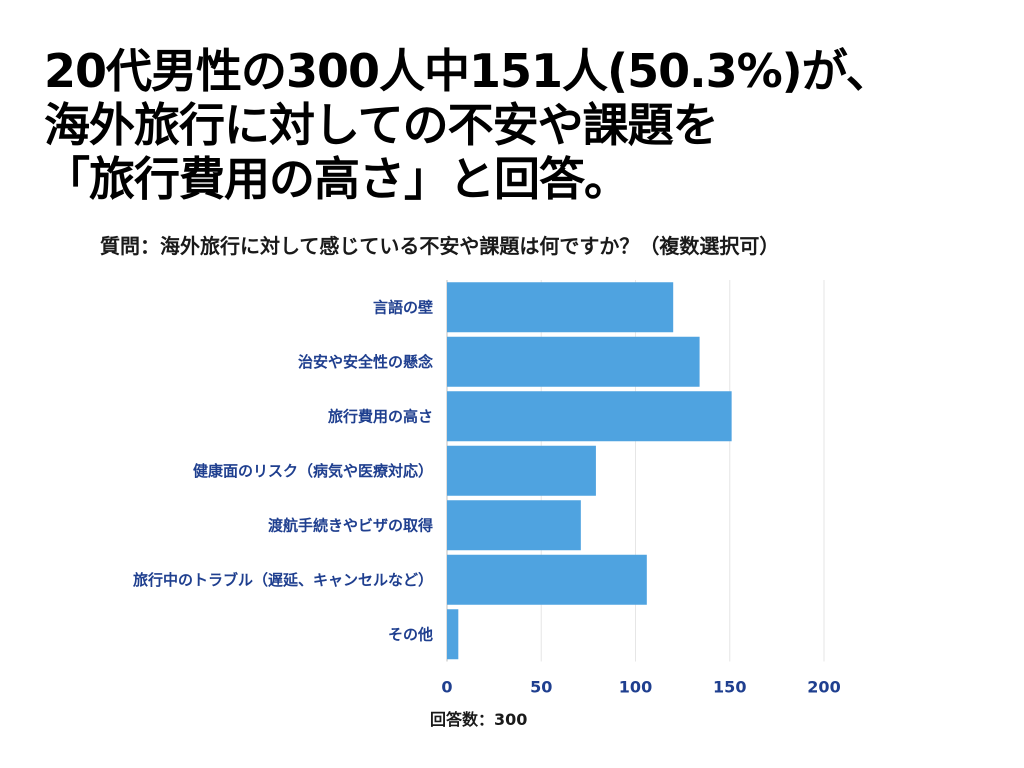 Image resolution: width=1024 pixels, height=768 pixels. Describe the element at coordinates (283, 580) in the screenshot. I see `category-label: 旅行中のトラブル（遅延、キャンセルなど）` at that location.